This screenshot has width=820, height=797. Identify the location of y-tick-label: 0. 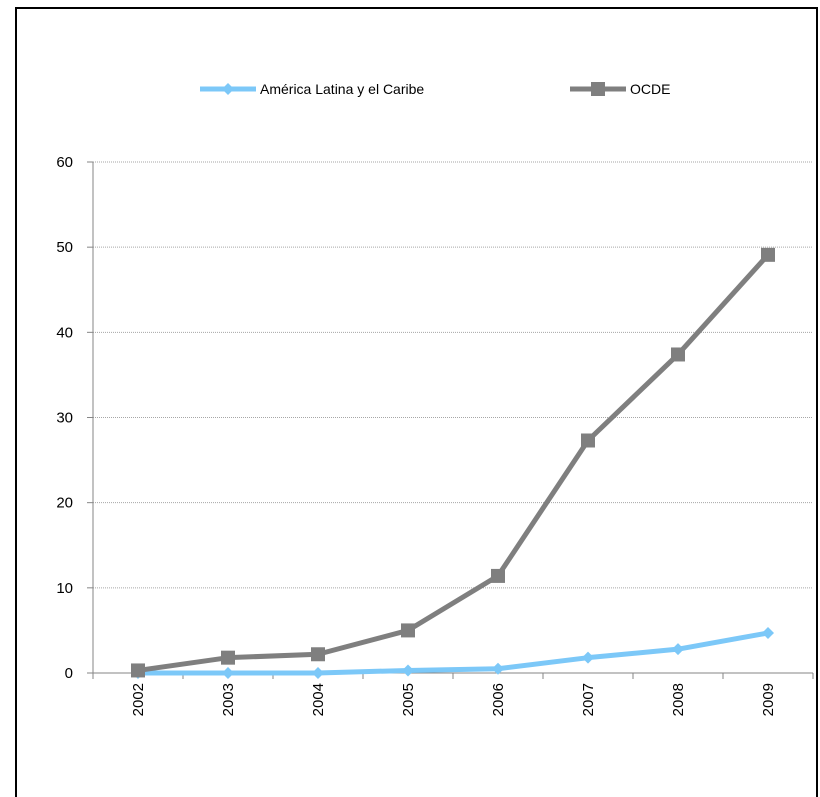
(69, 673).